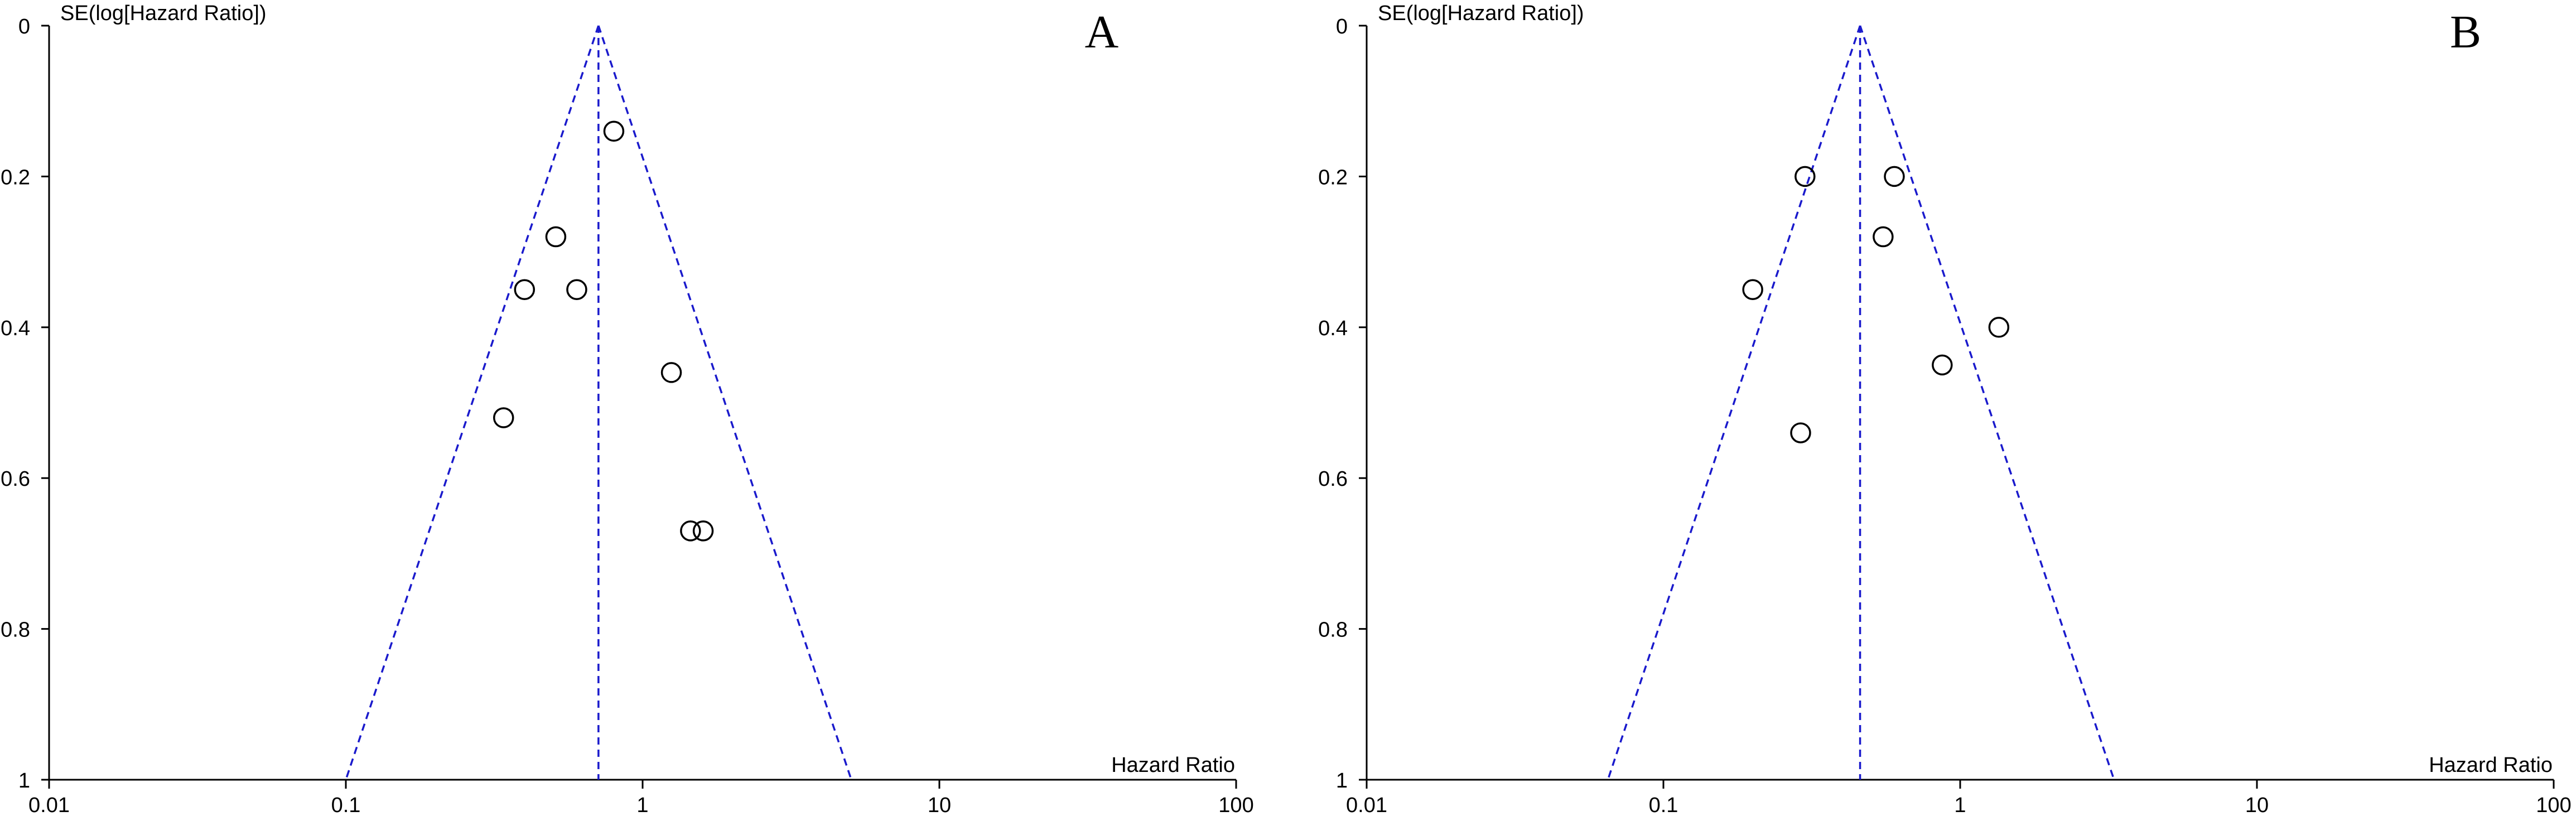 This screenshot has width=2576, height=821. Describe the element at coordinates (2465, 32) in the screenshot. I see `panel-label: B` at that location.